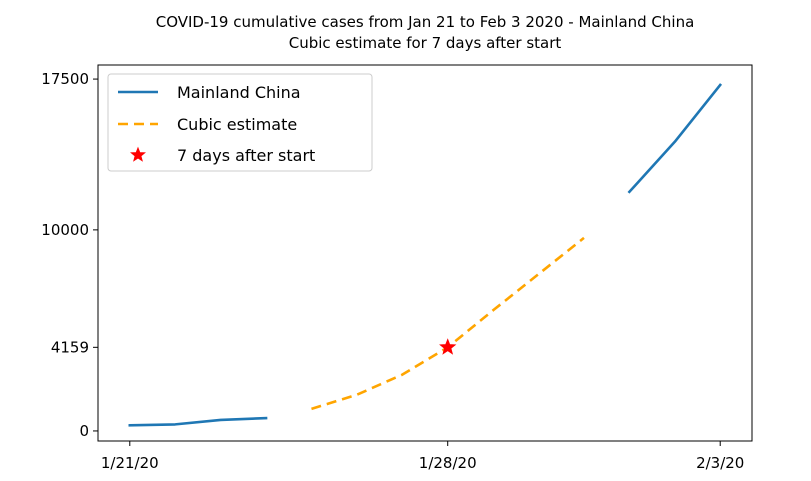 Image resolution: width=811 pixels, height=481 pixels. Describe the element at coordinates (246, 155) in the screenshot. I see `legend-label-7-days-after-start: 7 days after start` at that location.